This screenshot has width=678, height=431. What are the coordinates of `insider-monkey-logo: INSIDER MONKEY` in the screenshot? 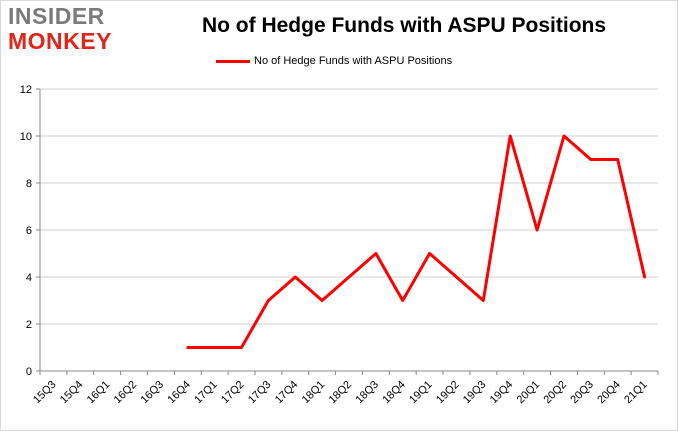 It's located at (68, 30).